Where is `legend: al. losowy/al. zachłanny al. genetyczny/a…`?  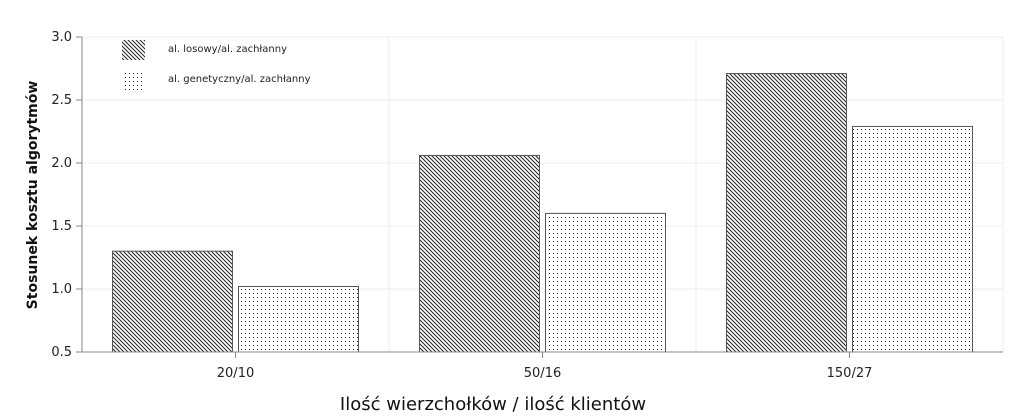
legend: al. losowy/al. zachłanny al. genetyczny/a… is located at coordinates (216, 65).